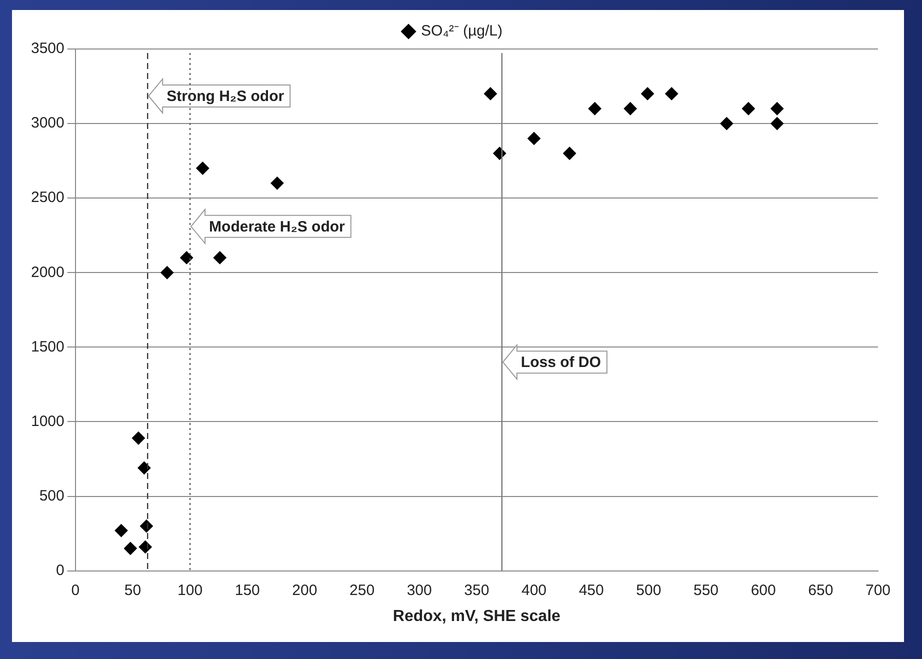 Image resolution: width=922 pixels, height=659 pixels. What do you see at coordinates (225, 97) in the screenshot?
I see `ref-line-label: Strong H₂S odor` at bounding box center [225, 97].